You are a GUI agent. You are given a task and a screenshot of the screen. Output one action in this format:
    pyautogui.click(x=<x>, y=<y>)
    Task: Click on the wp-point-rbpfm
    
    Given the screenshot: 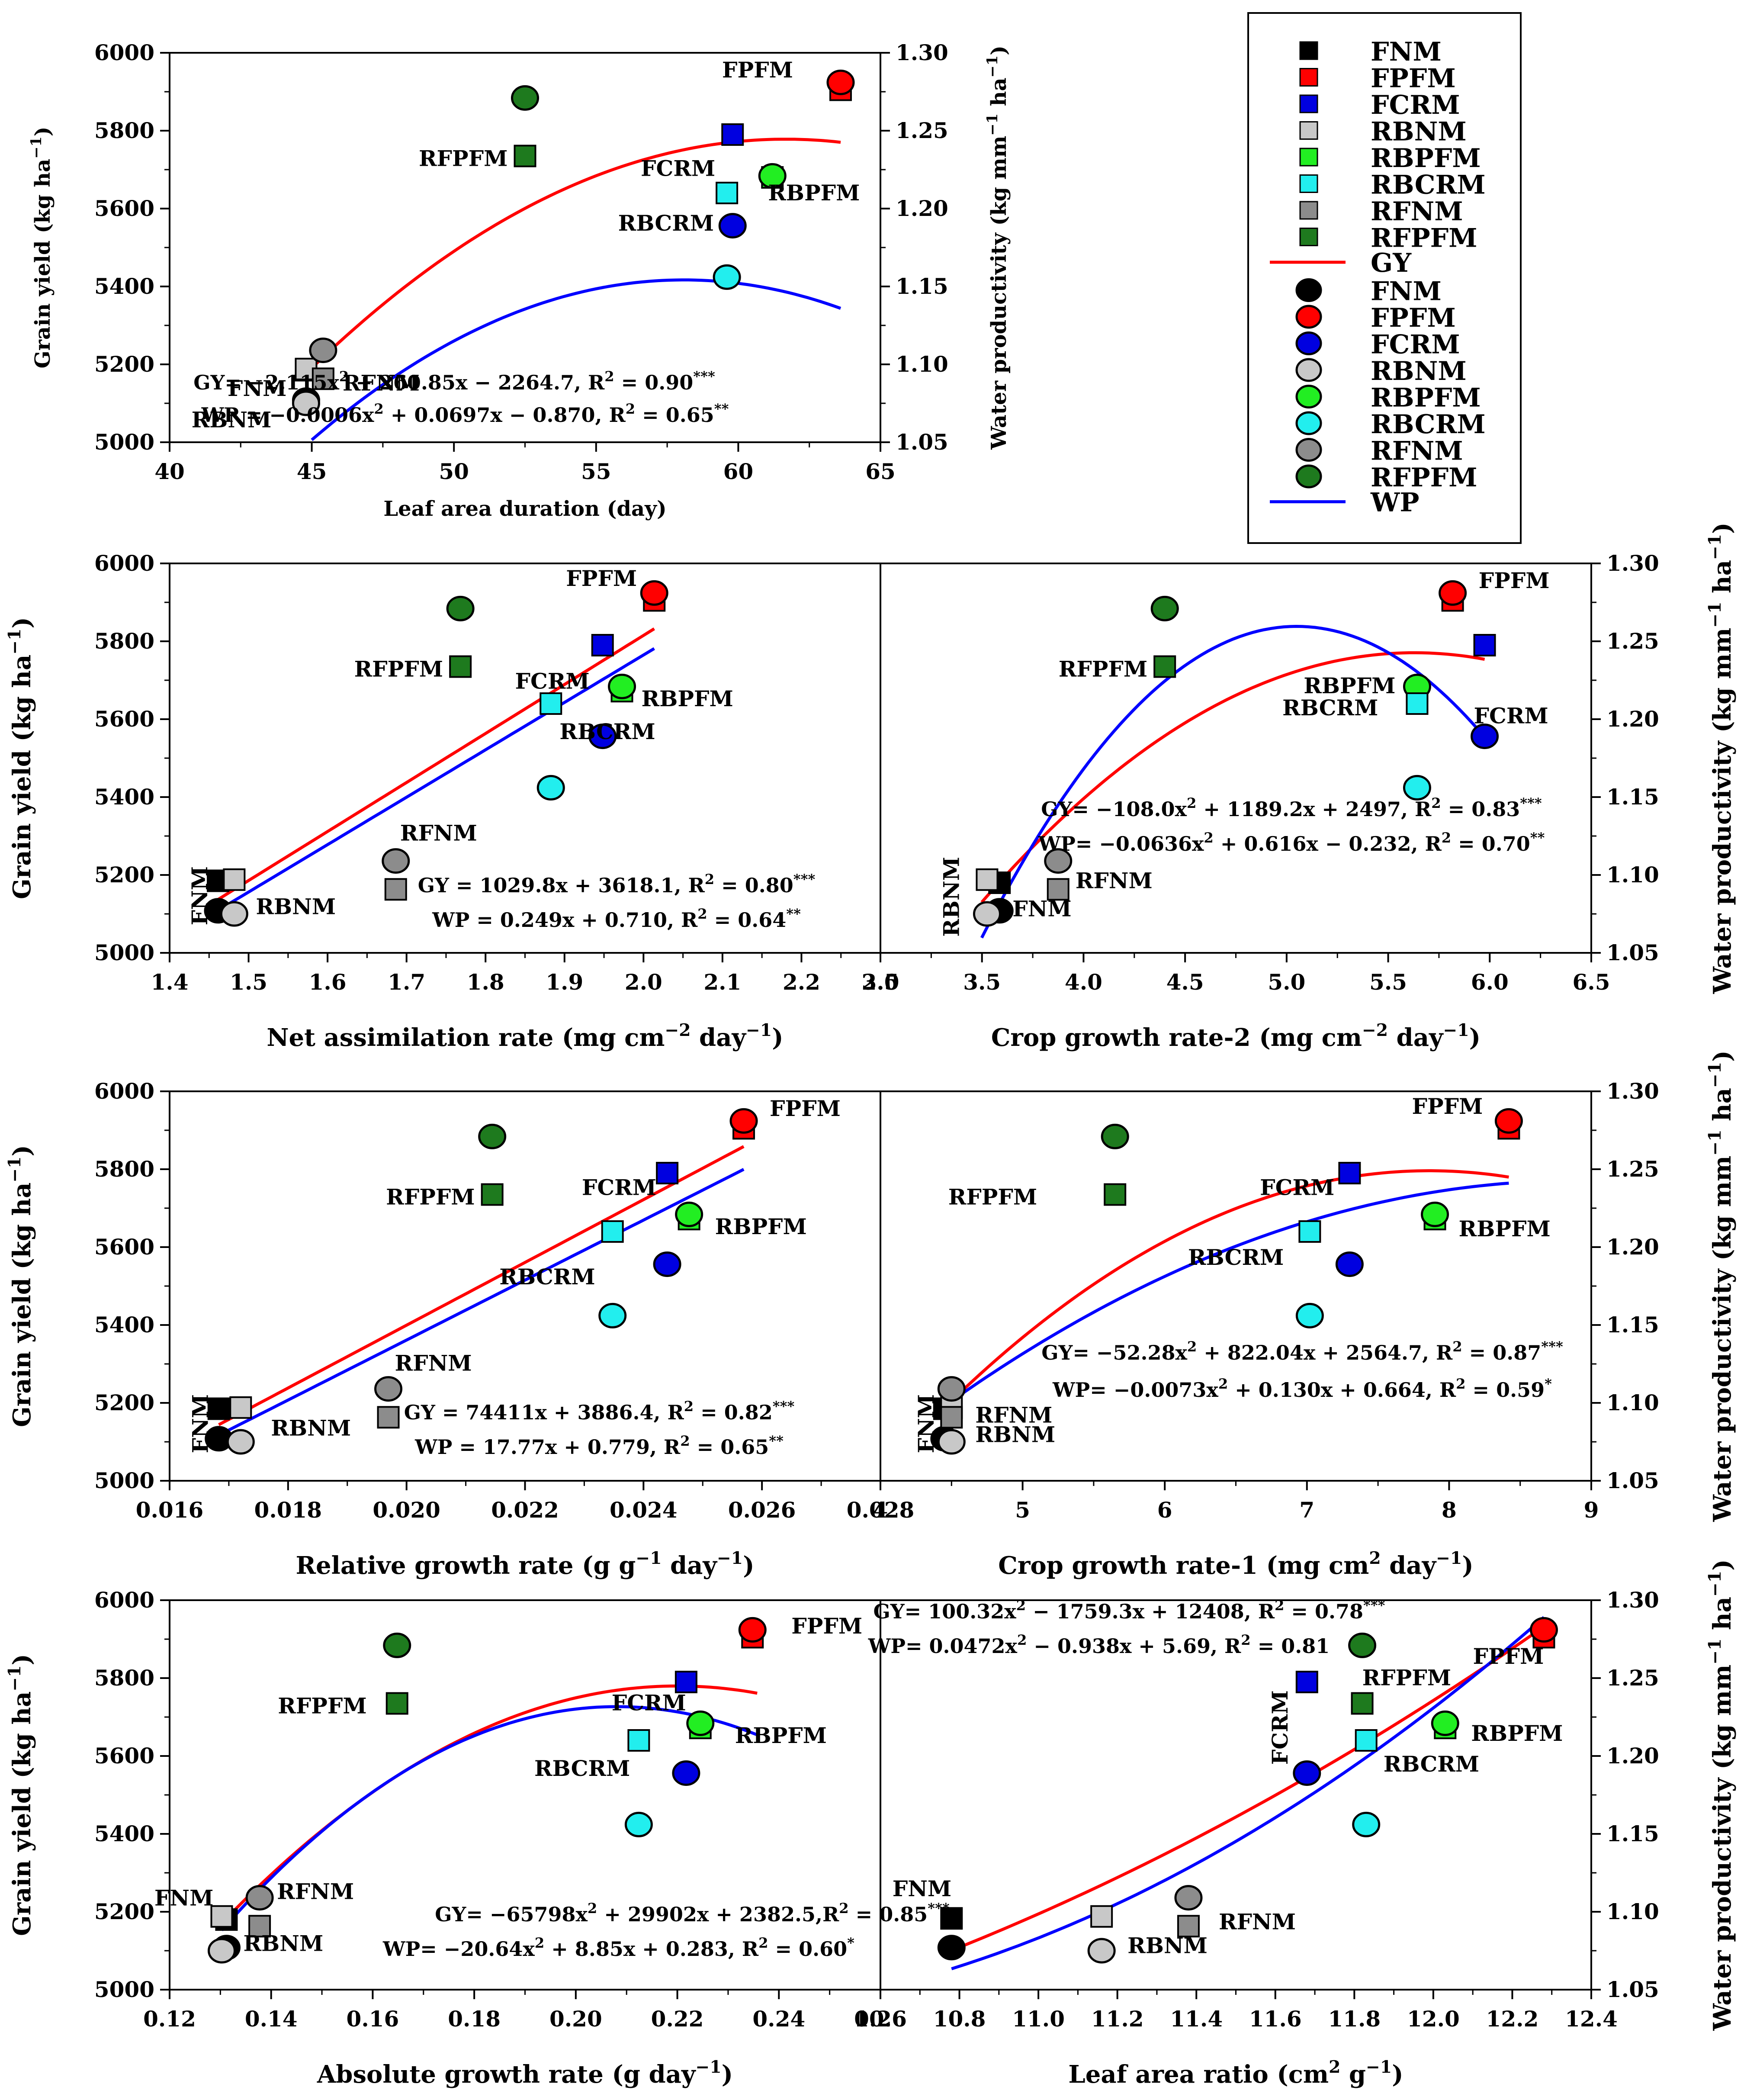 What is the action you would take?
    pyautogui.click(x=772, y=176)
    